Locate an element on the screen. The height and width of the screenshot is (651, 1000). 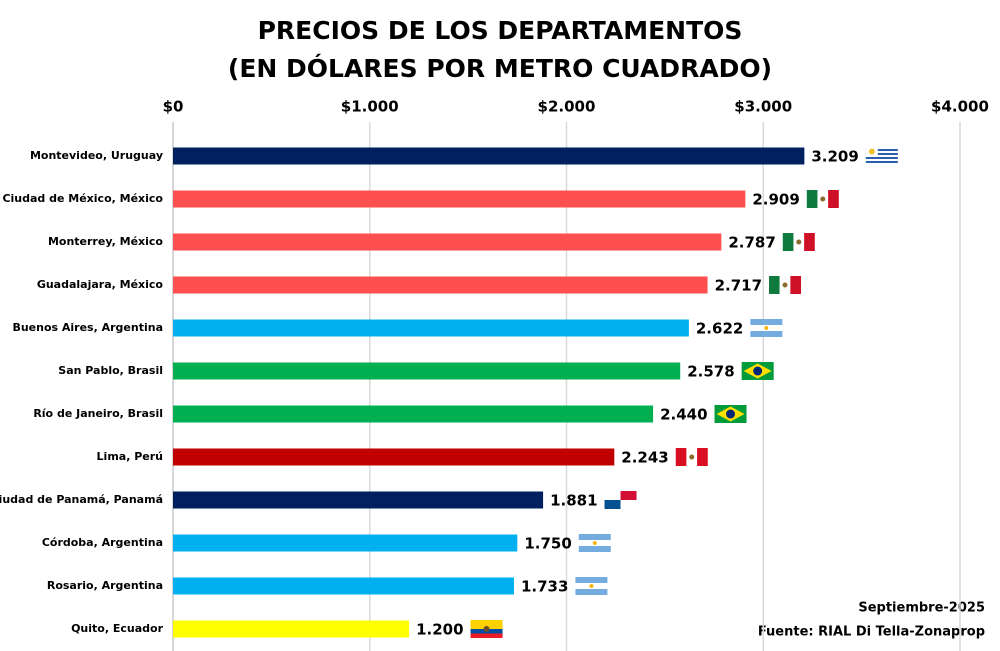
y-tick-label: Córdoba, Argentina is located at coordinates (102, 542).